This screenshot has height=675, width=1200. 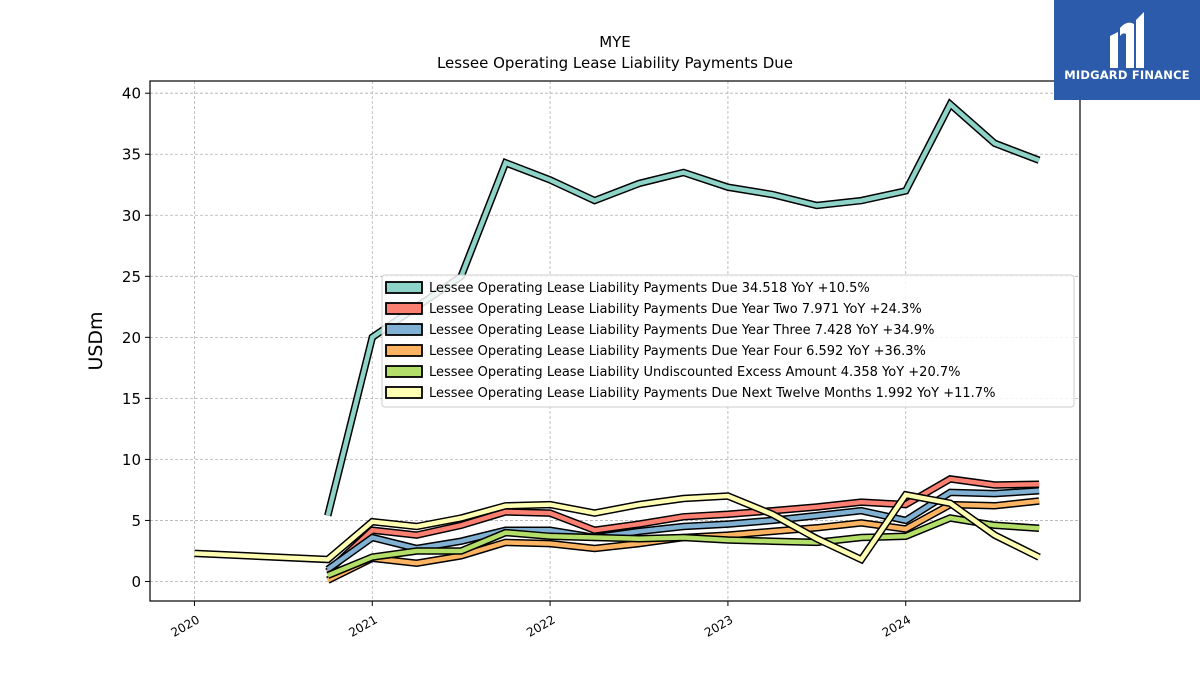 I want to click on brand-logo: MIDGARD FINANCE, so click(x=1127, y=50).